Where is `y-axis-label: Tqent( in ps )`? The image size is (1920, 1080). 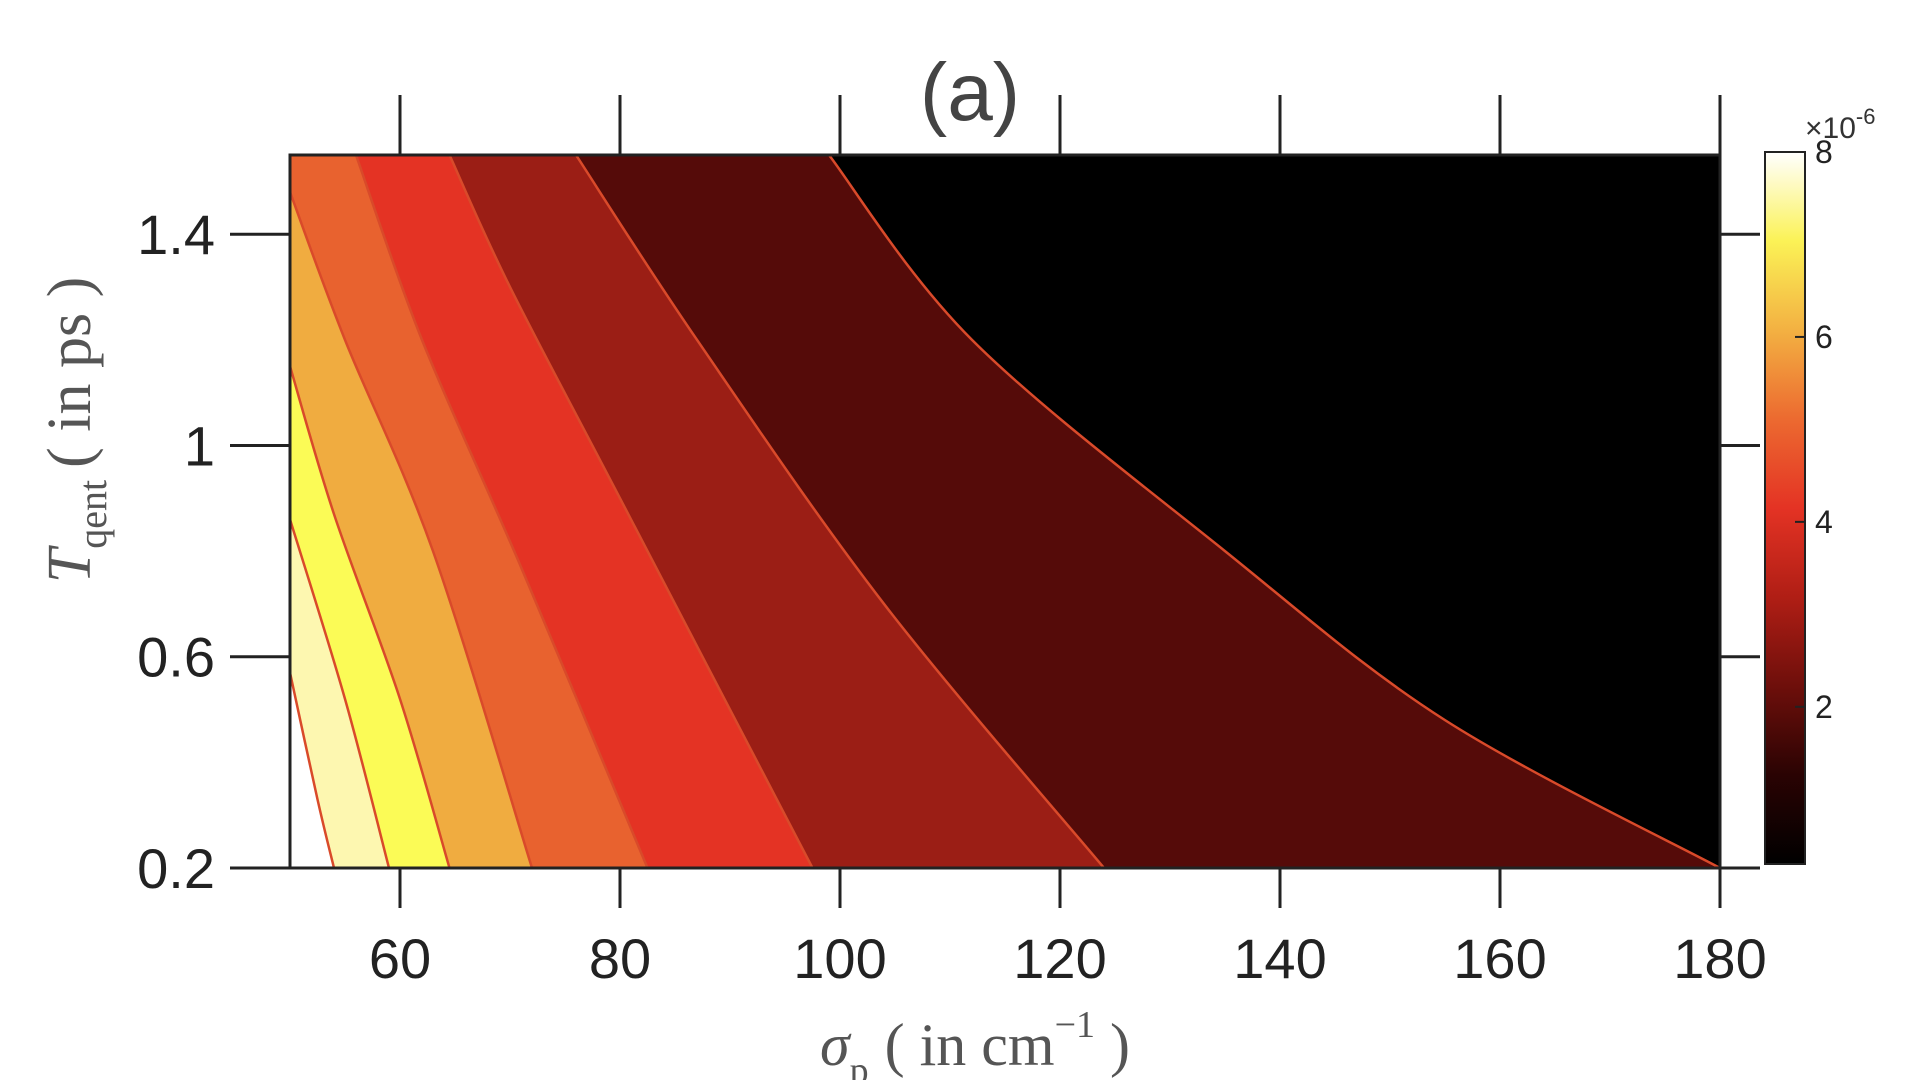
y-axis-label: Tqent( in ps ) is located at coordinates (75, 430).